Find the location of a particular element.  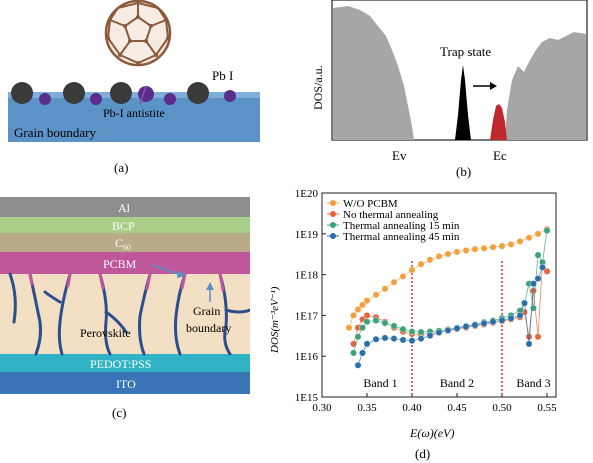

label-ec: Ec is located at coordinates (500, 155).